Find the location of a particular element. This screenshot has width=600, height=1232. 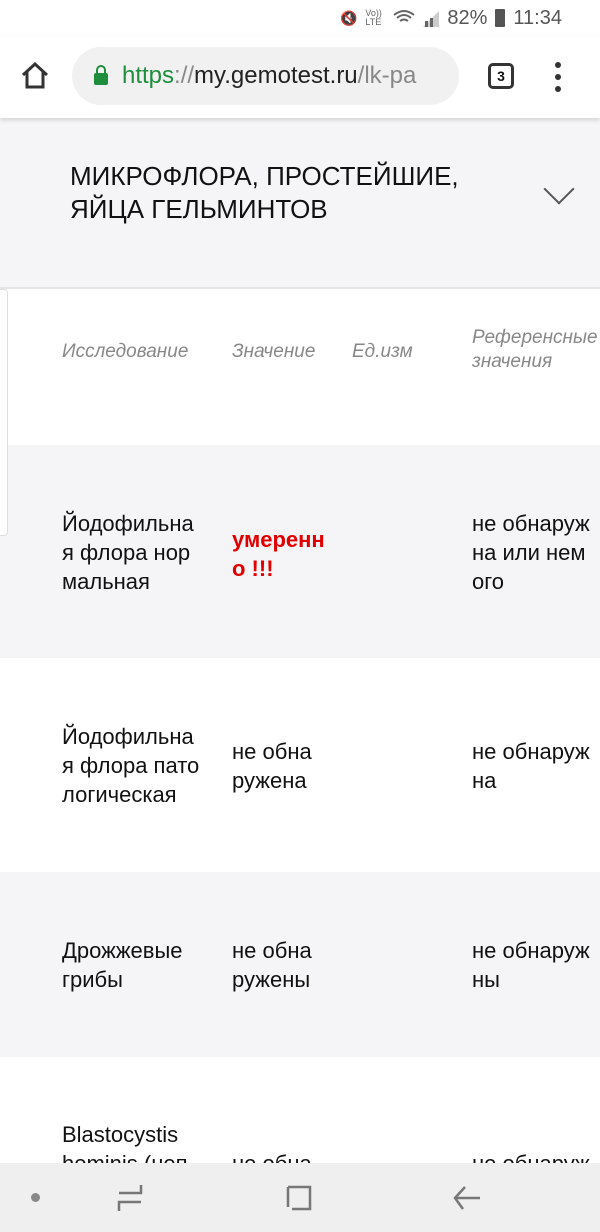

cell-reference: не обнаруж на is located at coordinates (531, 766).